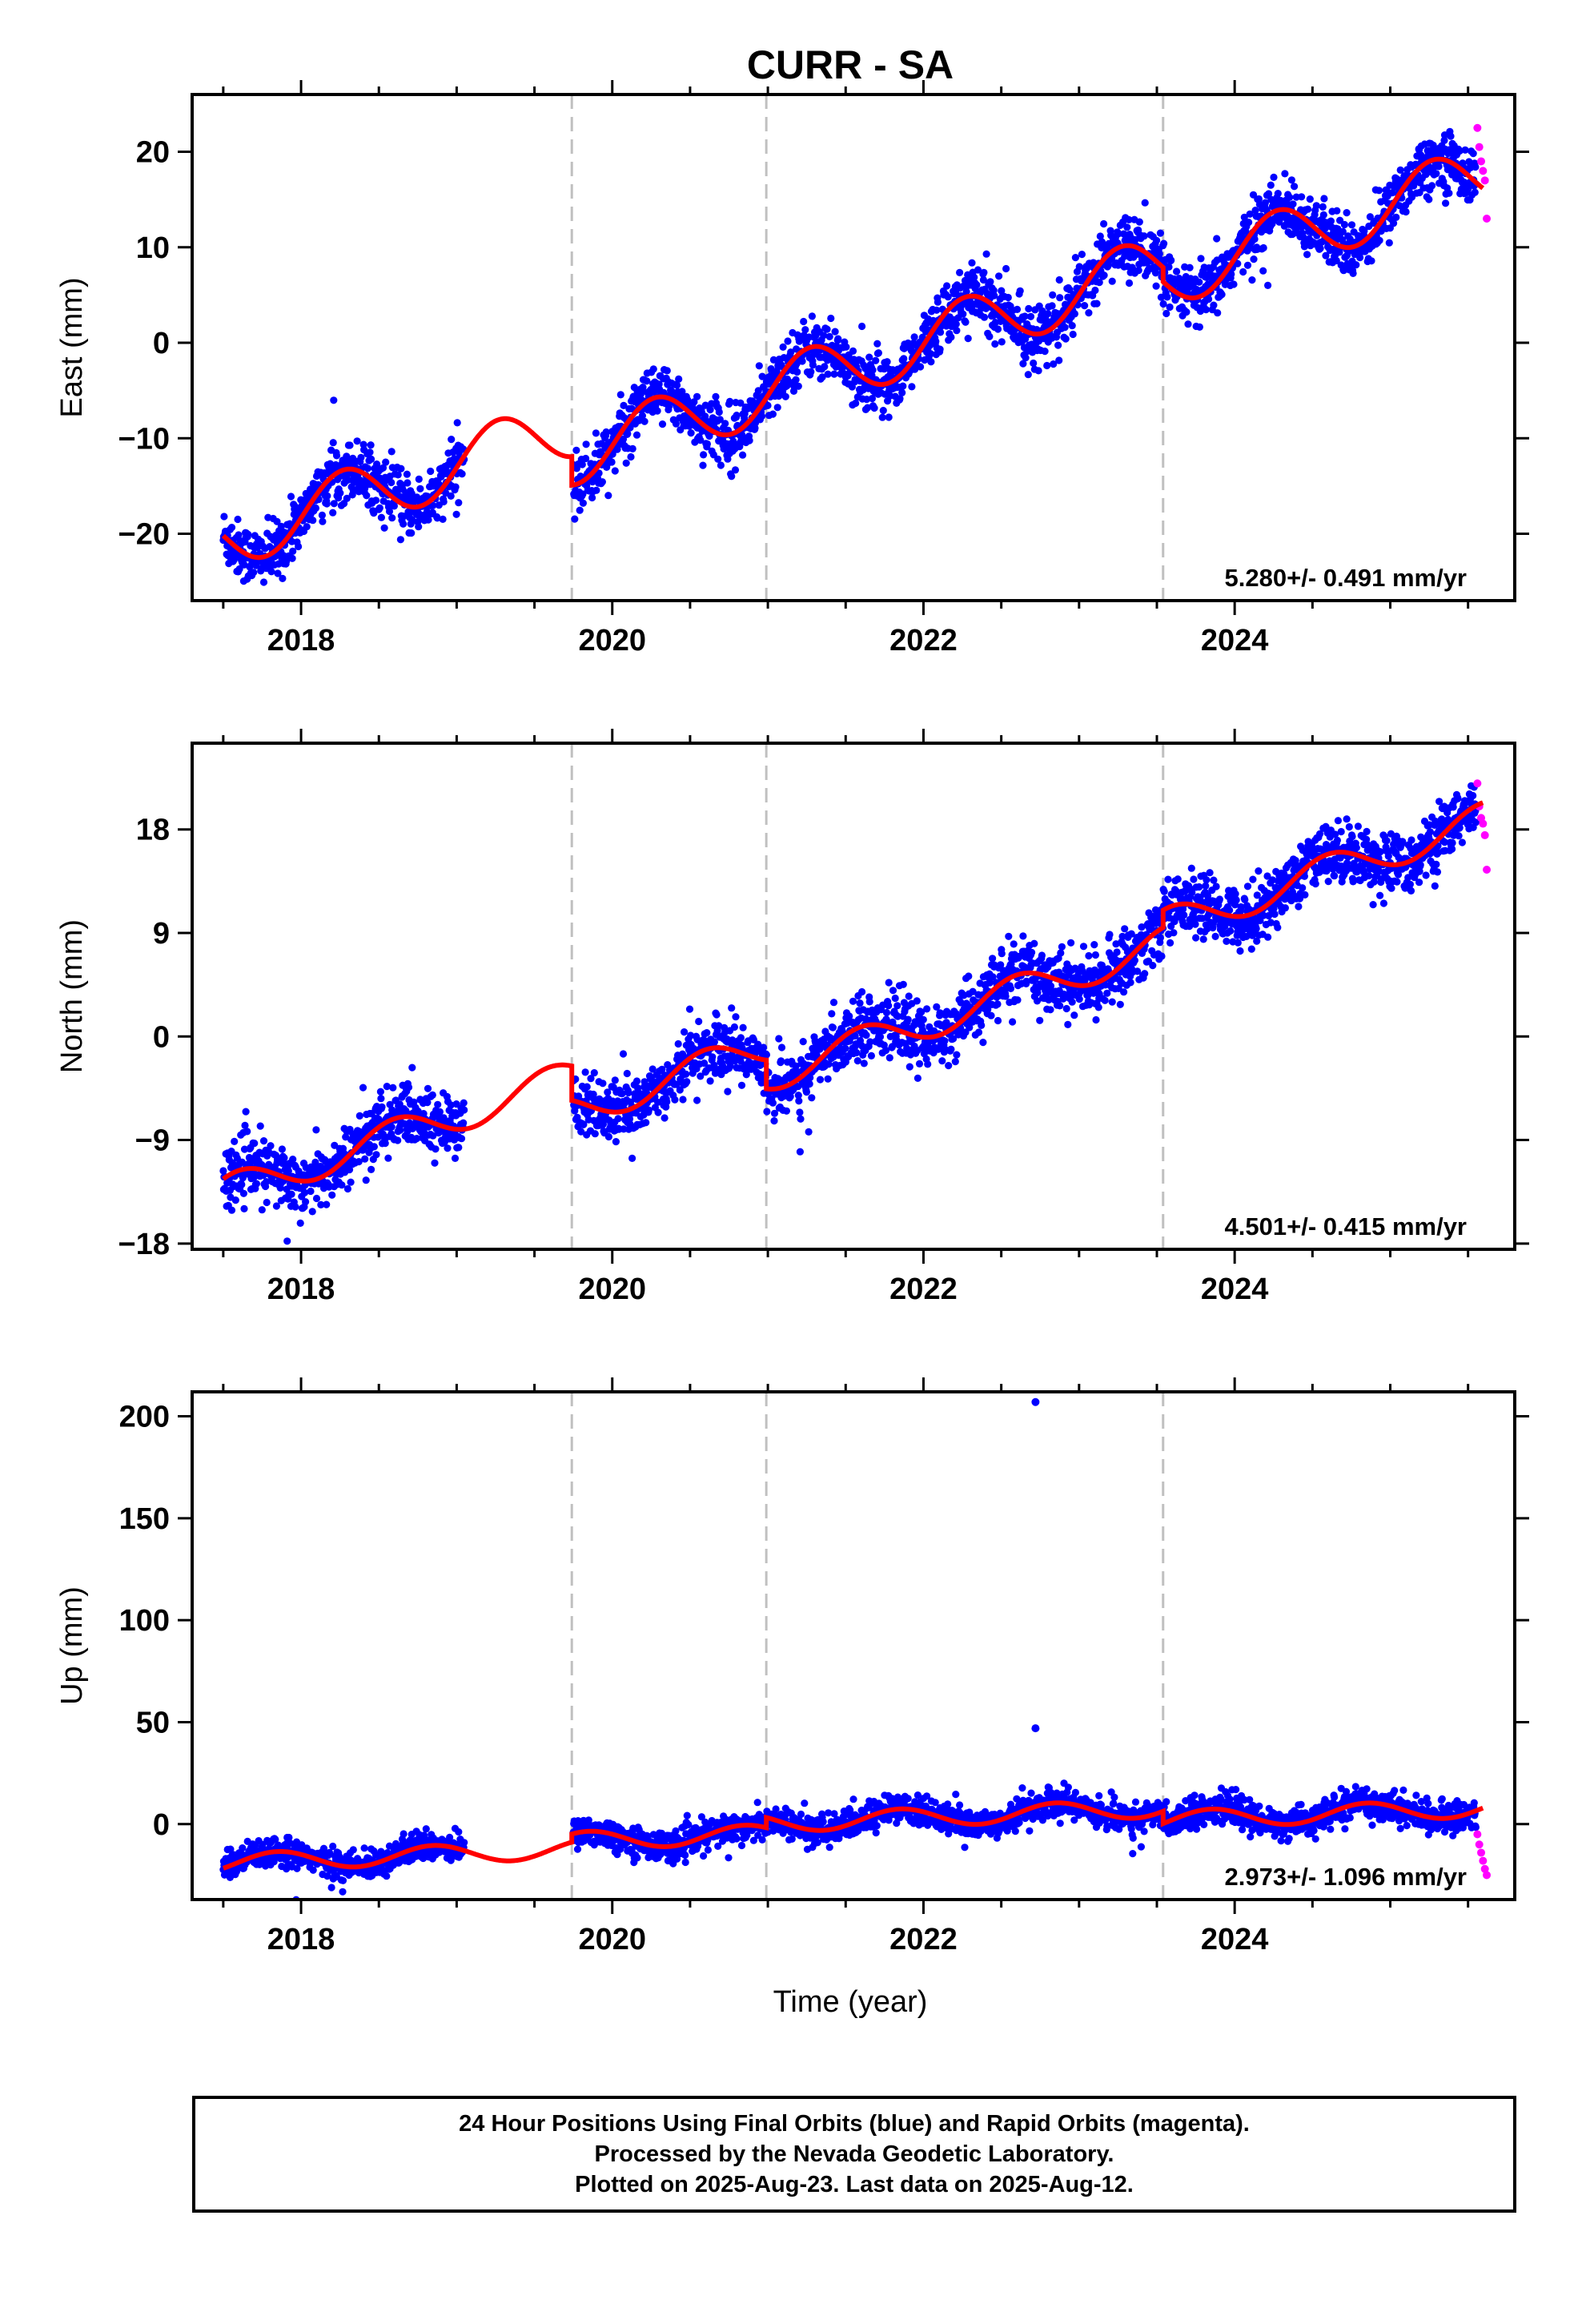  Describe the element at coordinates (161, 343) in the screenshot. I see `y-tick-label: 0` at that location.